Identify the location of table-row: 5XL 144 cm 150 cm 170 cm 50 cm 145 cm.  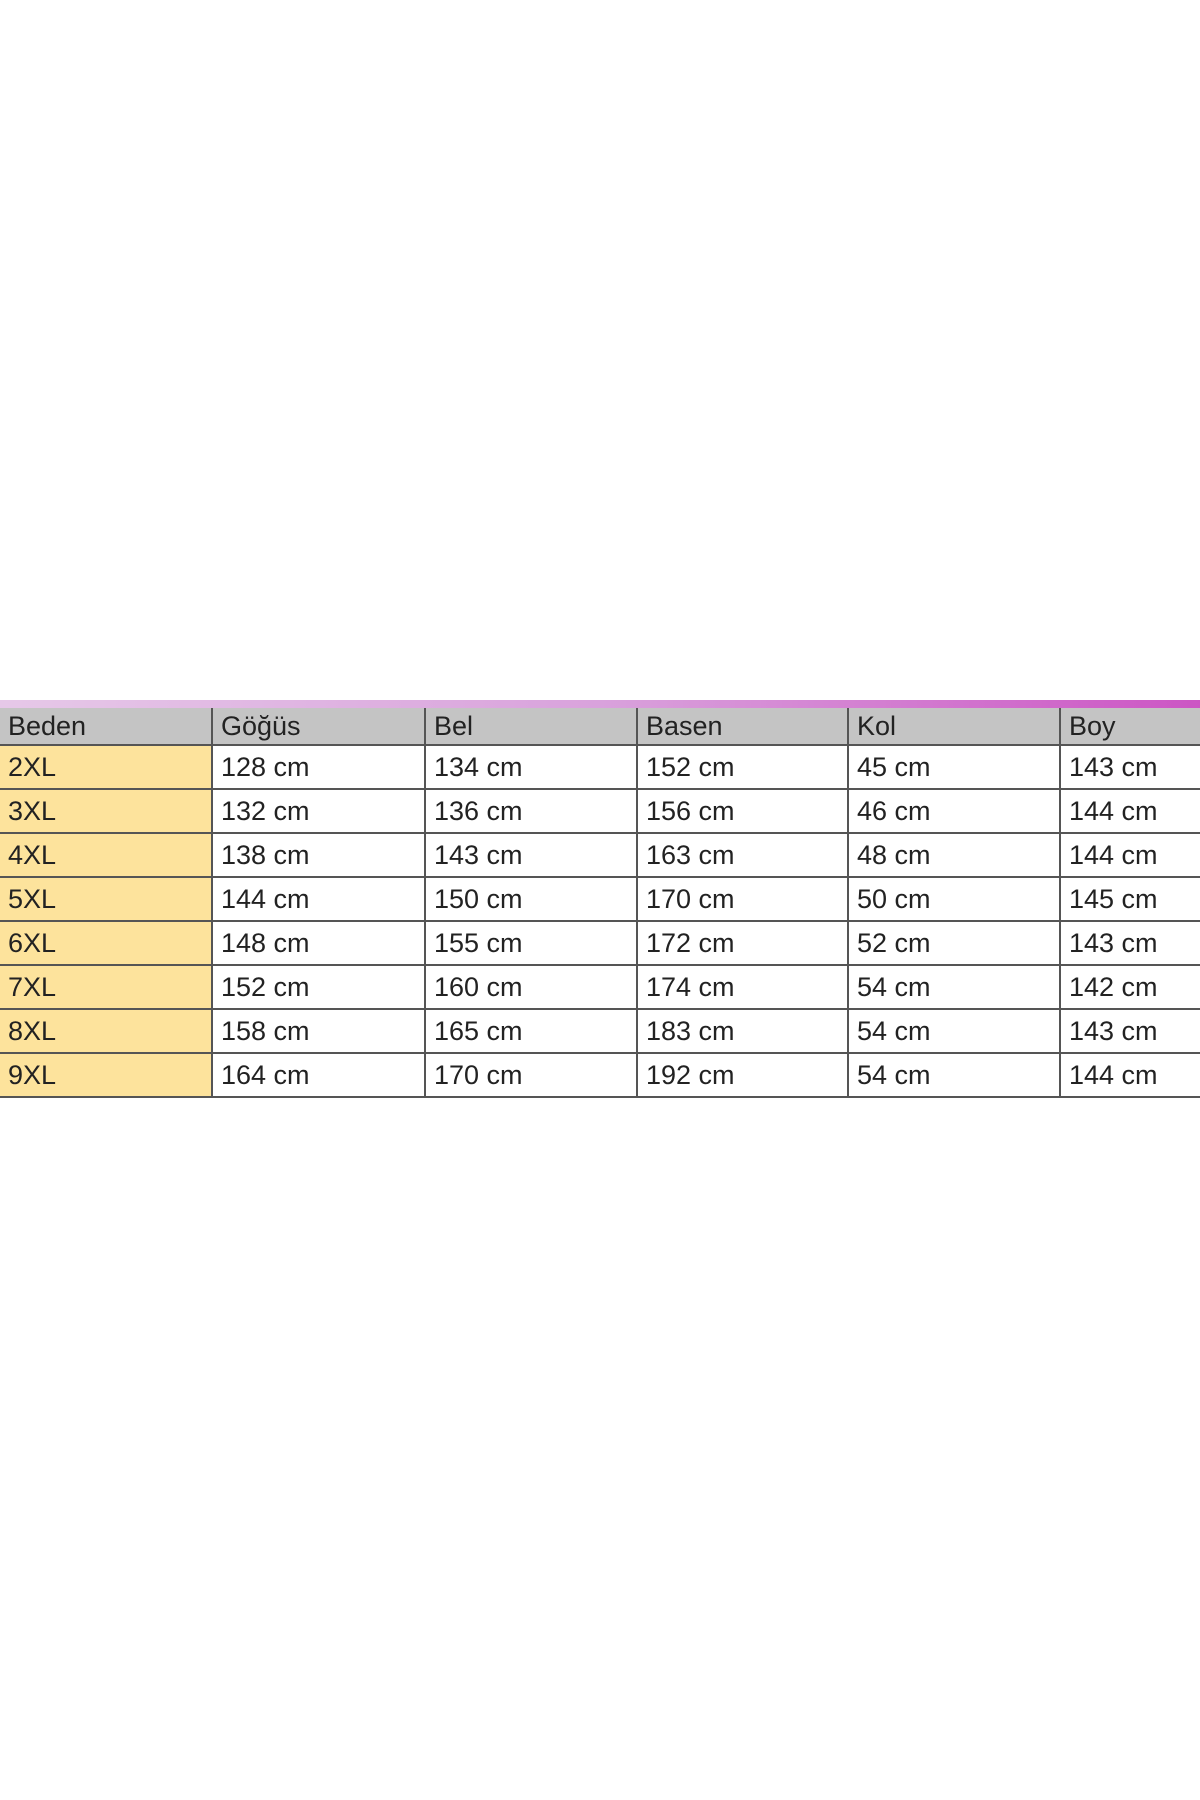
(600, 899).